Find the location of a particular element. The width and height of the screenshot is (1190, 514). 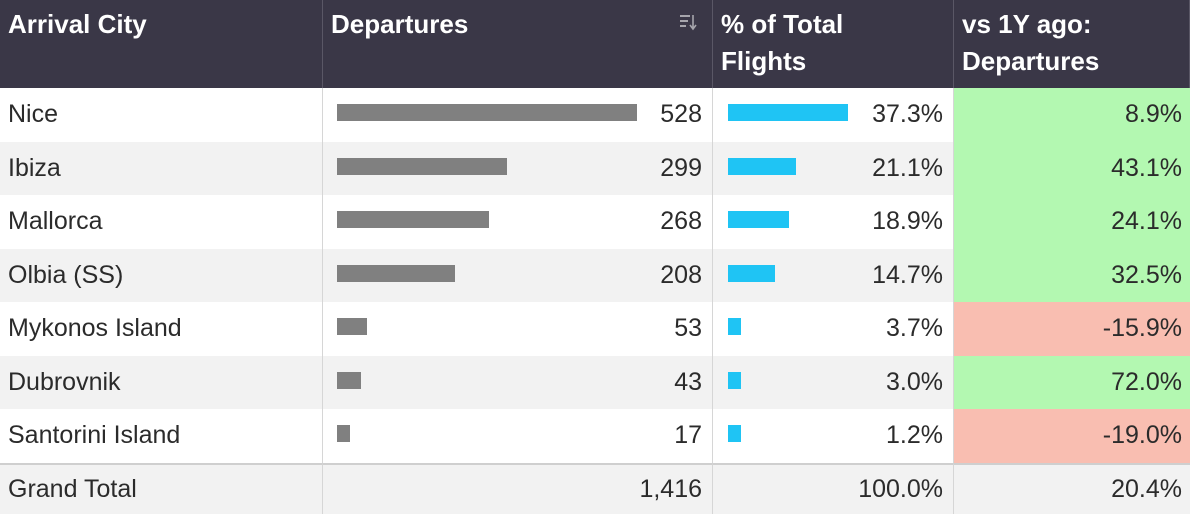

table-row-yoy: 72.0% is located at coordinates (1072, 382).